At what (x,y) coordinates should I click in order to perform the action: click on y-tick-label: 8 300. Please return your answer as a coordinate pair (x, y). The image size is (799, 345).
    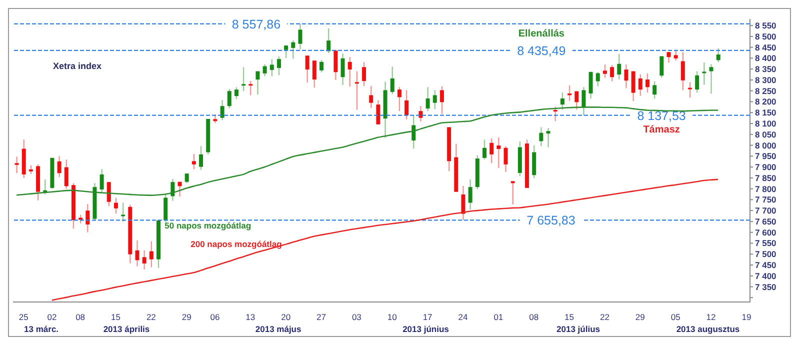
    Looking at the image, I should click on (766, 79).